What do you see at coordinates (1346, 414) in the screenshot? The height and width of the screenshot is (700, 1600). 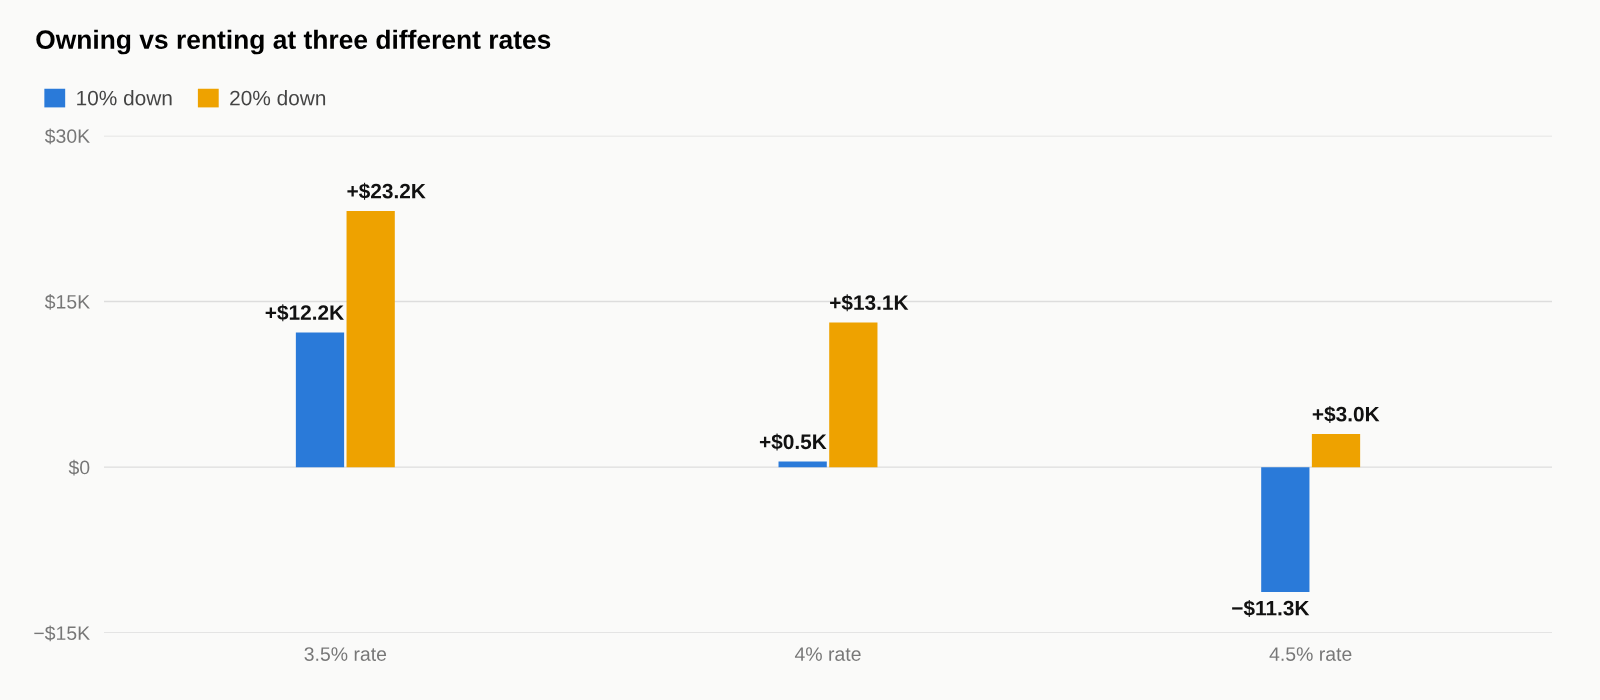 I see `data-label: +$3.0K` at bounding box center [1346, 414].